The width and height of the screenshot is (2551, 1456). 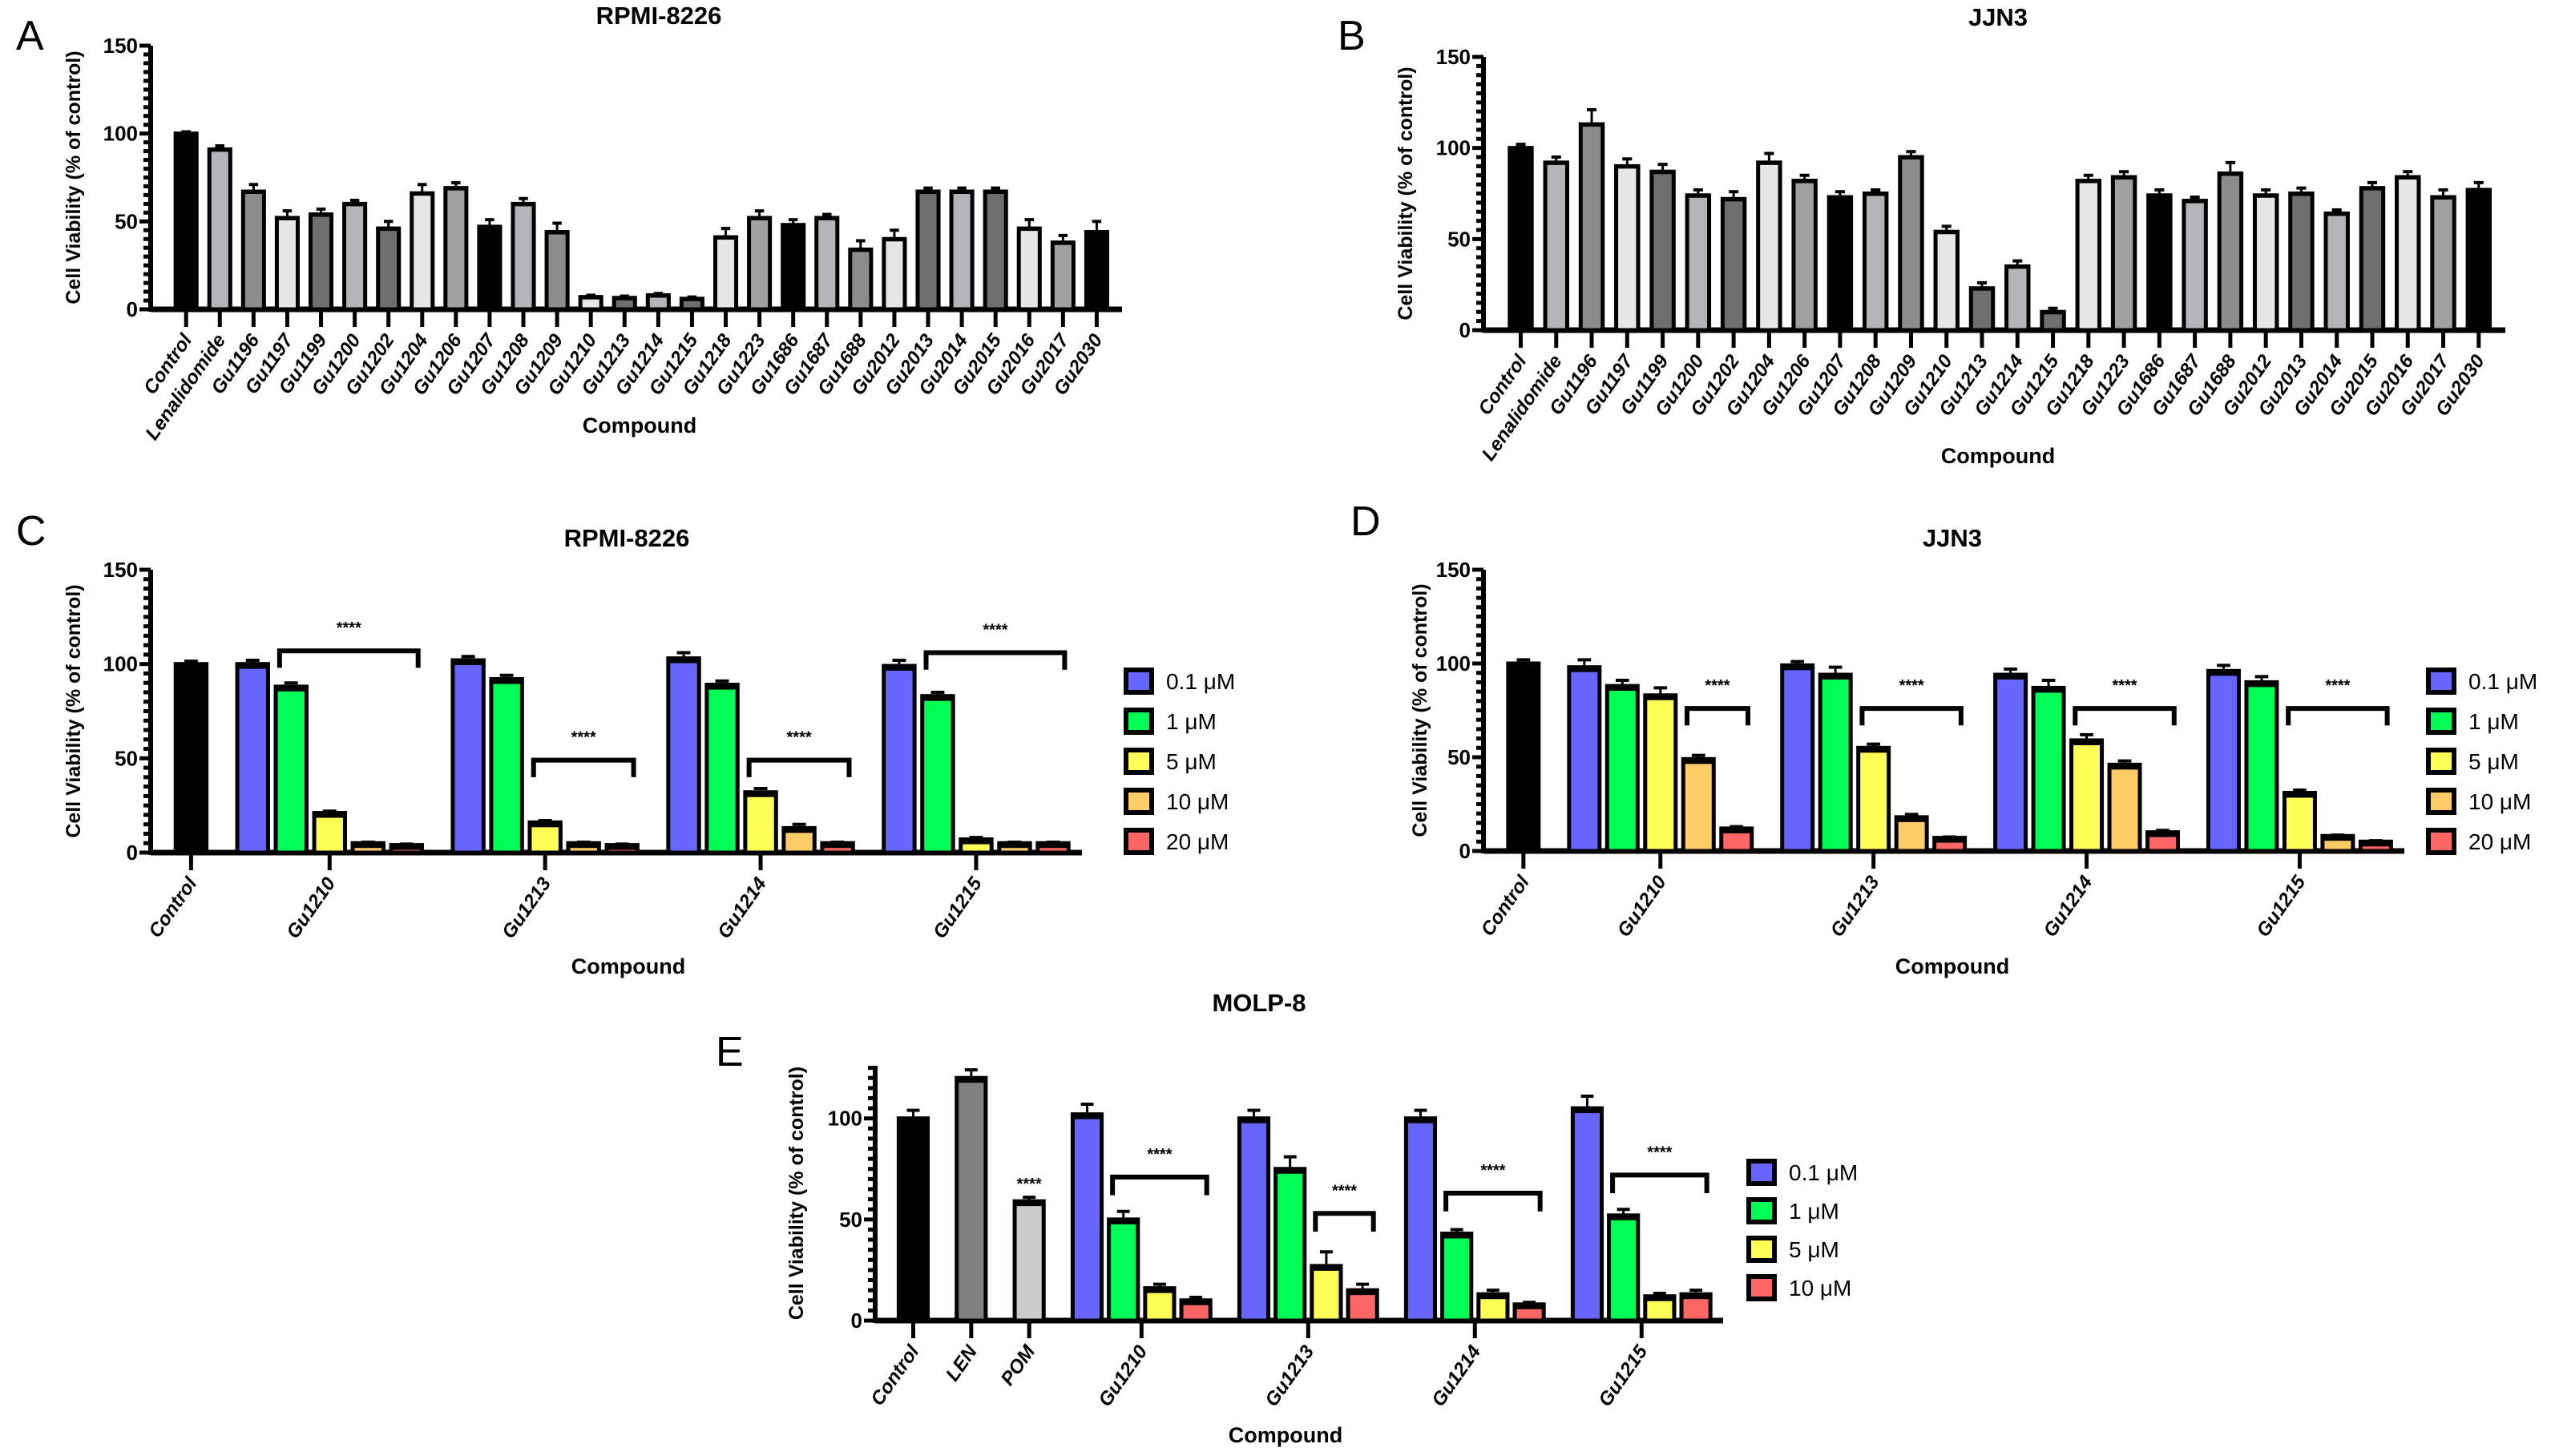 I want to click on y-tick-label: 0, so click(x=1465, y=851).